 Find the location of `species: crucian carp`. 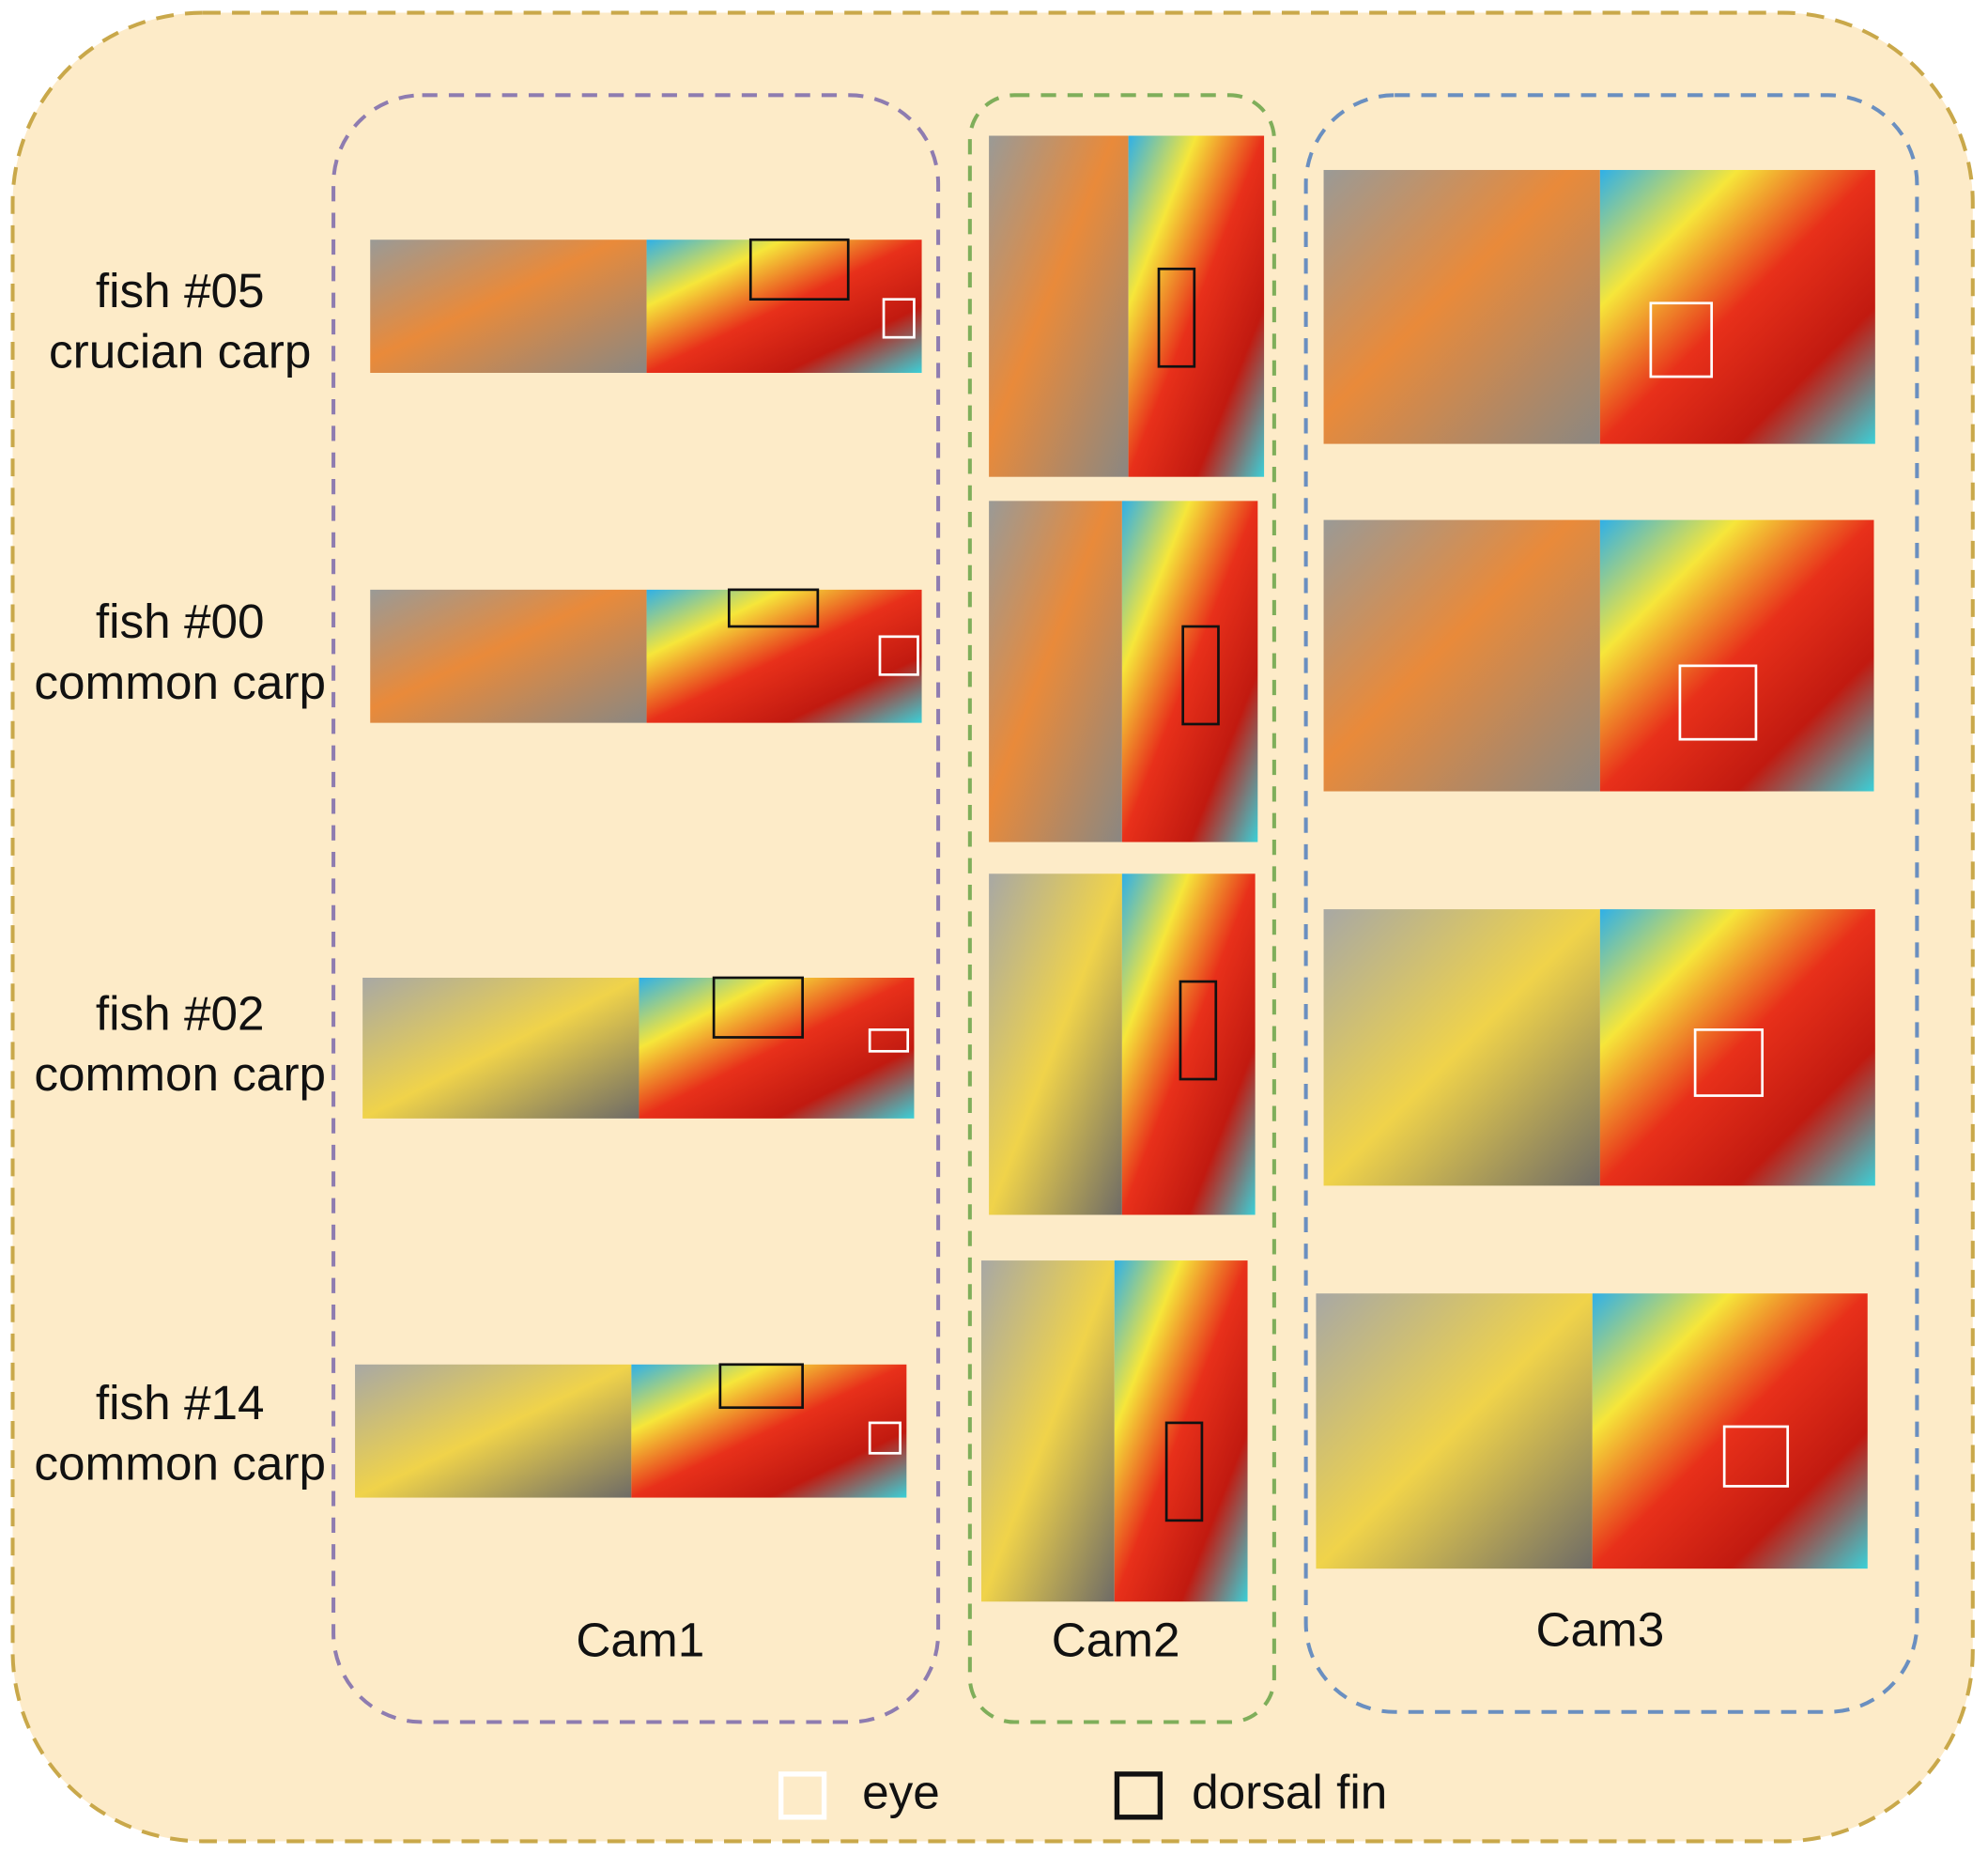

species: crucian carp is located at coordinates (180, 352).